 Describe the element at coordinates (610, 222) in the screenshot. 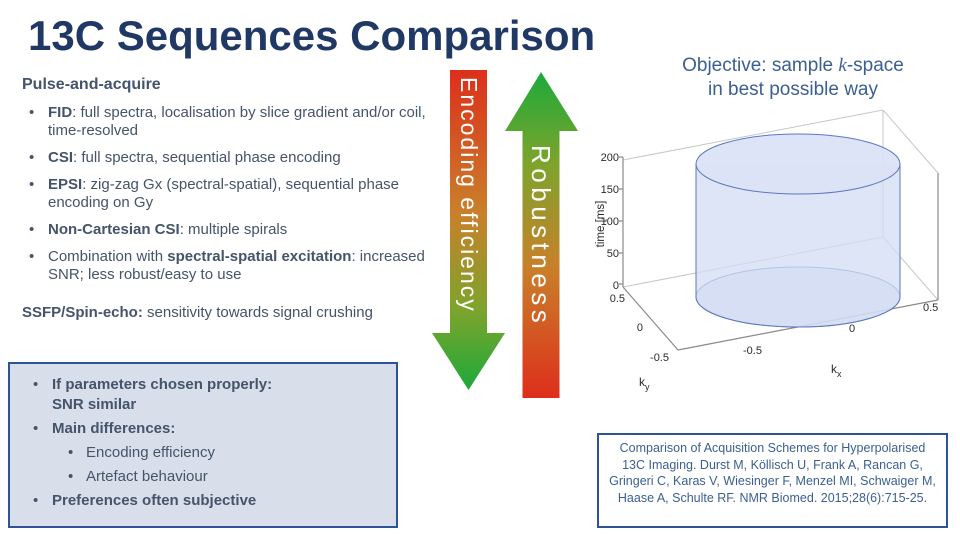

I see `z-tick: 100` at that location.